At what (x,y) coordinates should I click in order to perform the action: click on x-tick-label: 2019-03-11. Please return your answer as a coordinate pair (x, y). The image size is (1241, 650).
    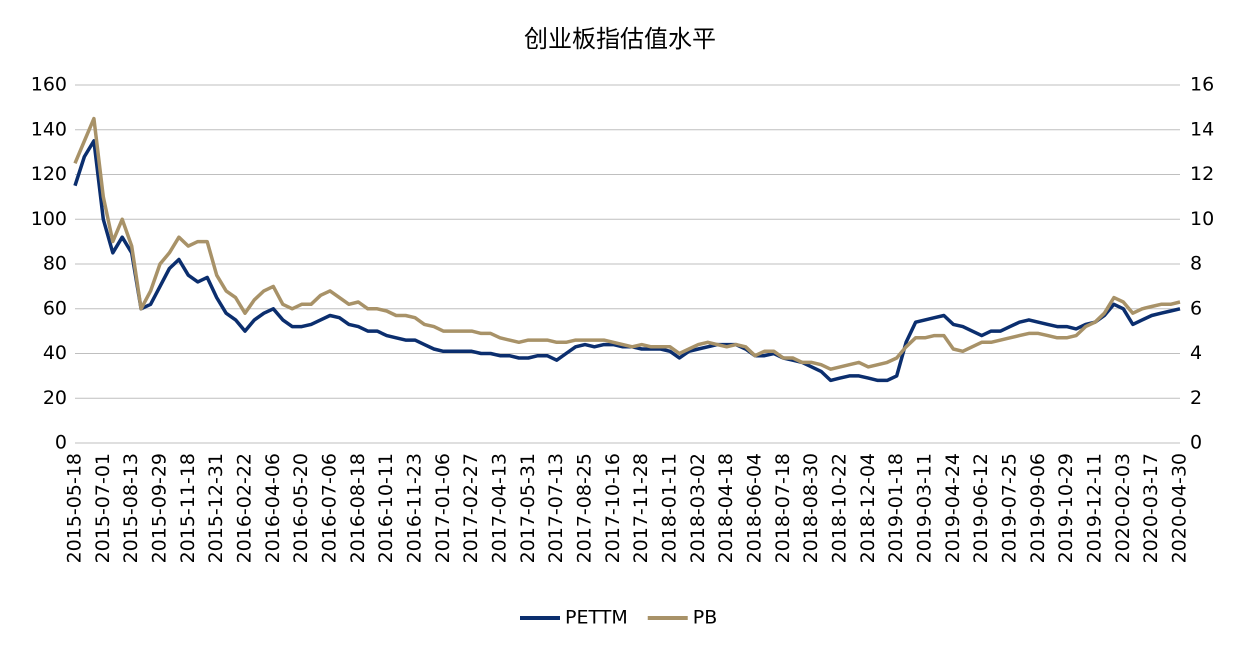
    Looking at the image, I should click on (925, 508).